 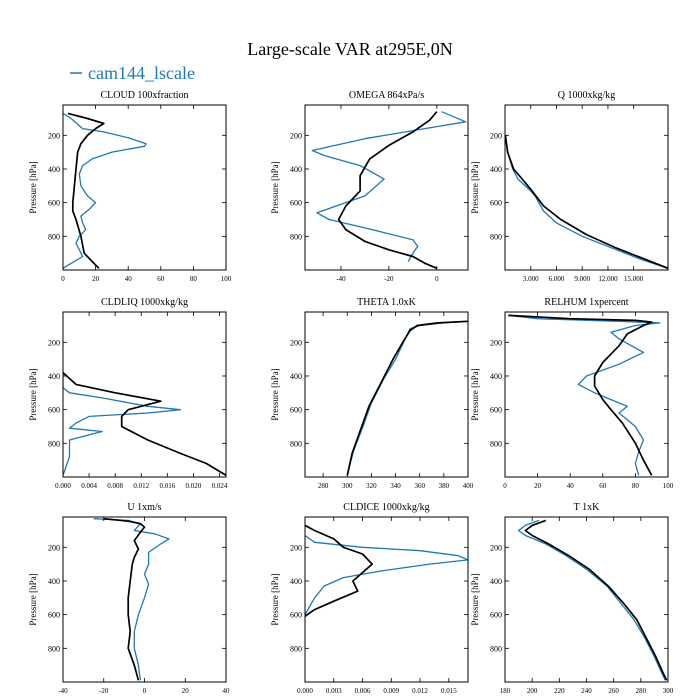 I want to click on x-tick-label: 0.008, so click(x=115, y=486).